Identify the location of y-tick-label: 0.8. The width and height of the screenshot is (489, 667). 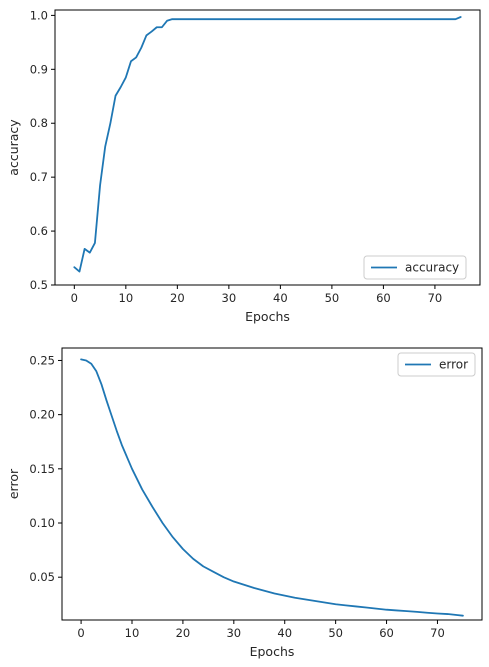
(39, 123).